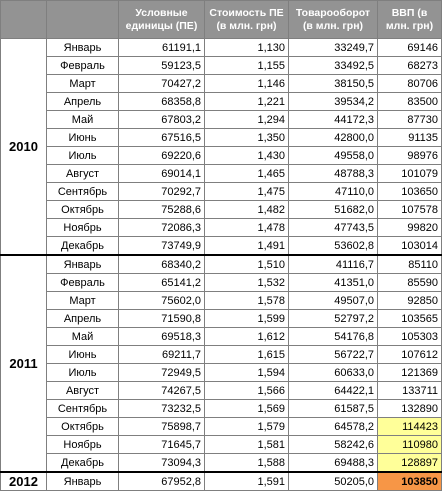 This screenshot has width=442, height=491. What do you see at coordinates (333, 481) in the screenshot?
I see `turnover-cell: 50205,0` at bounding box center [333, 481].